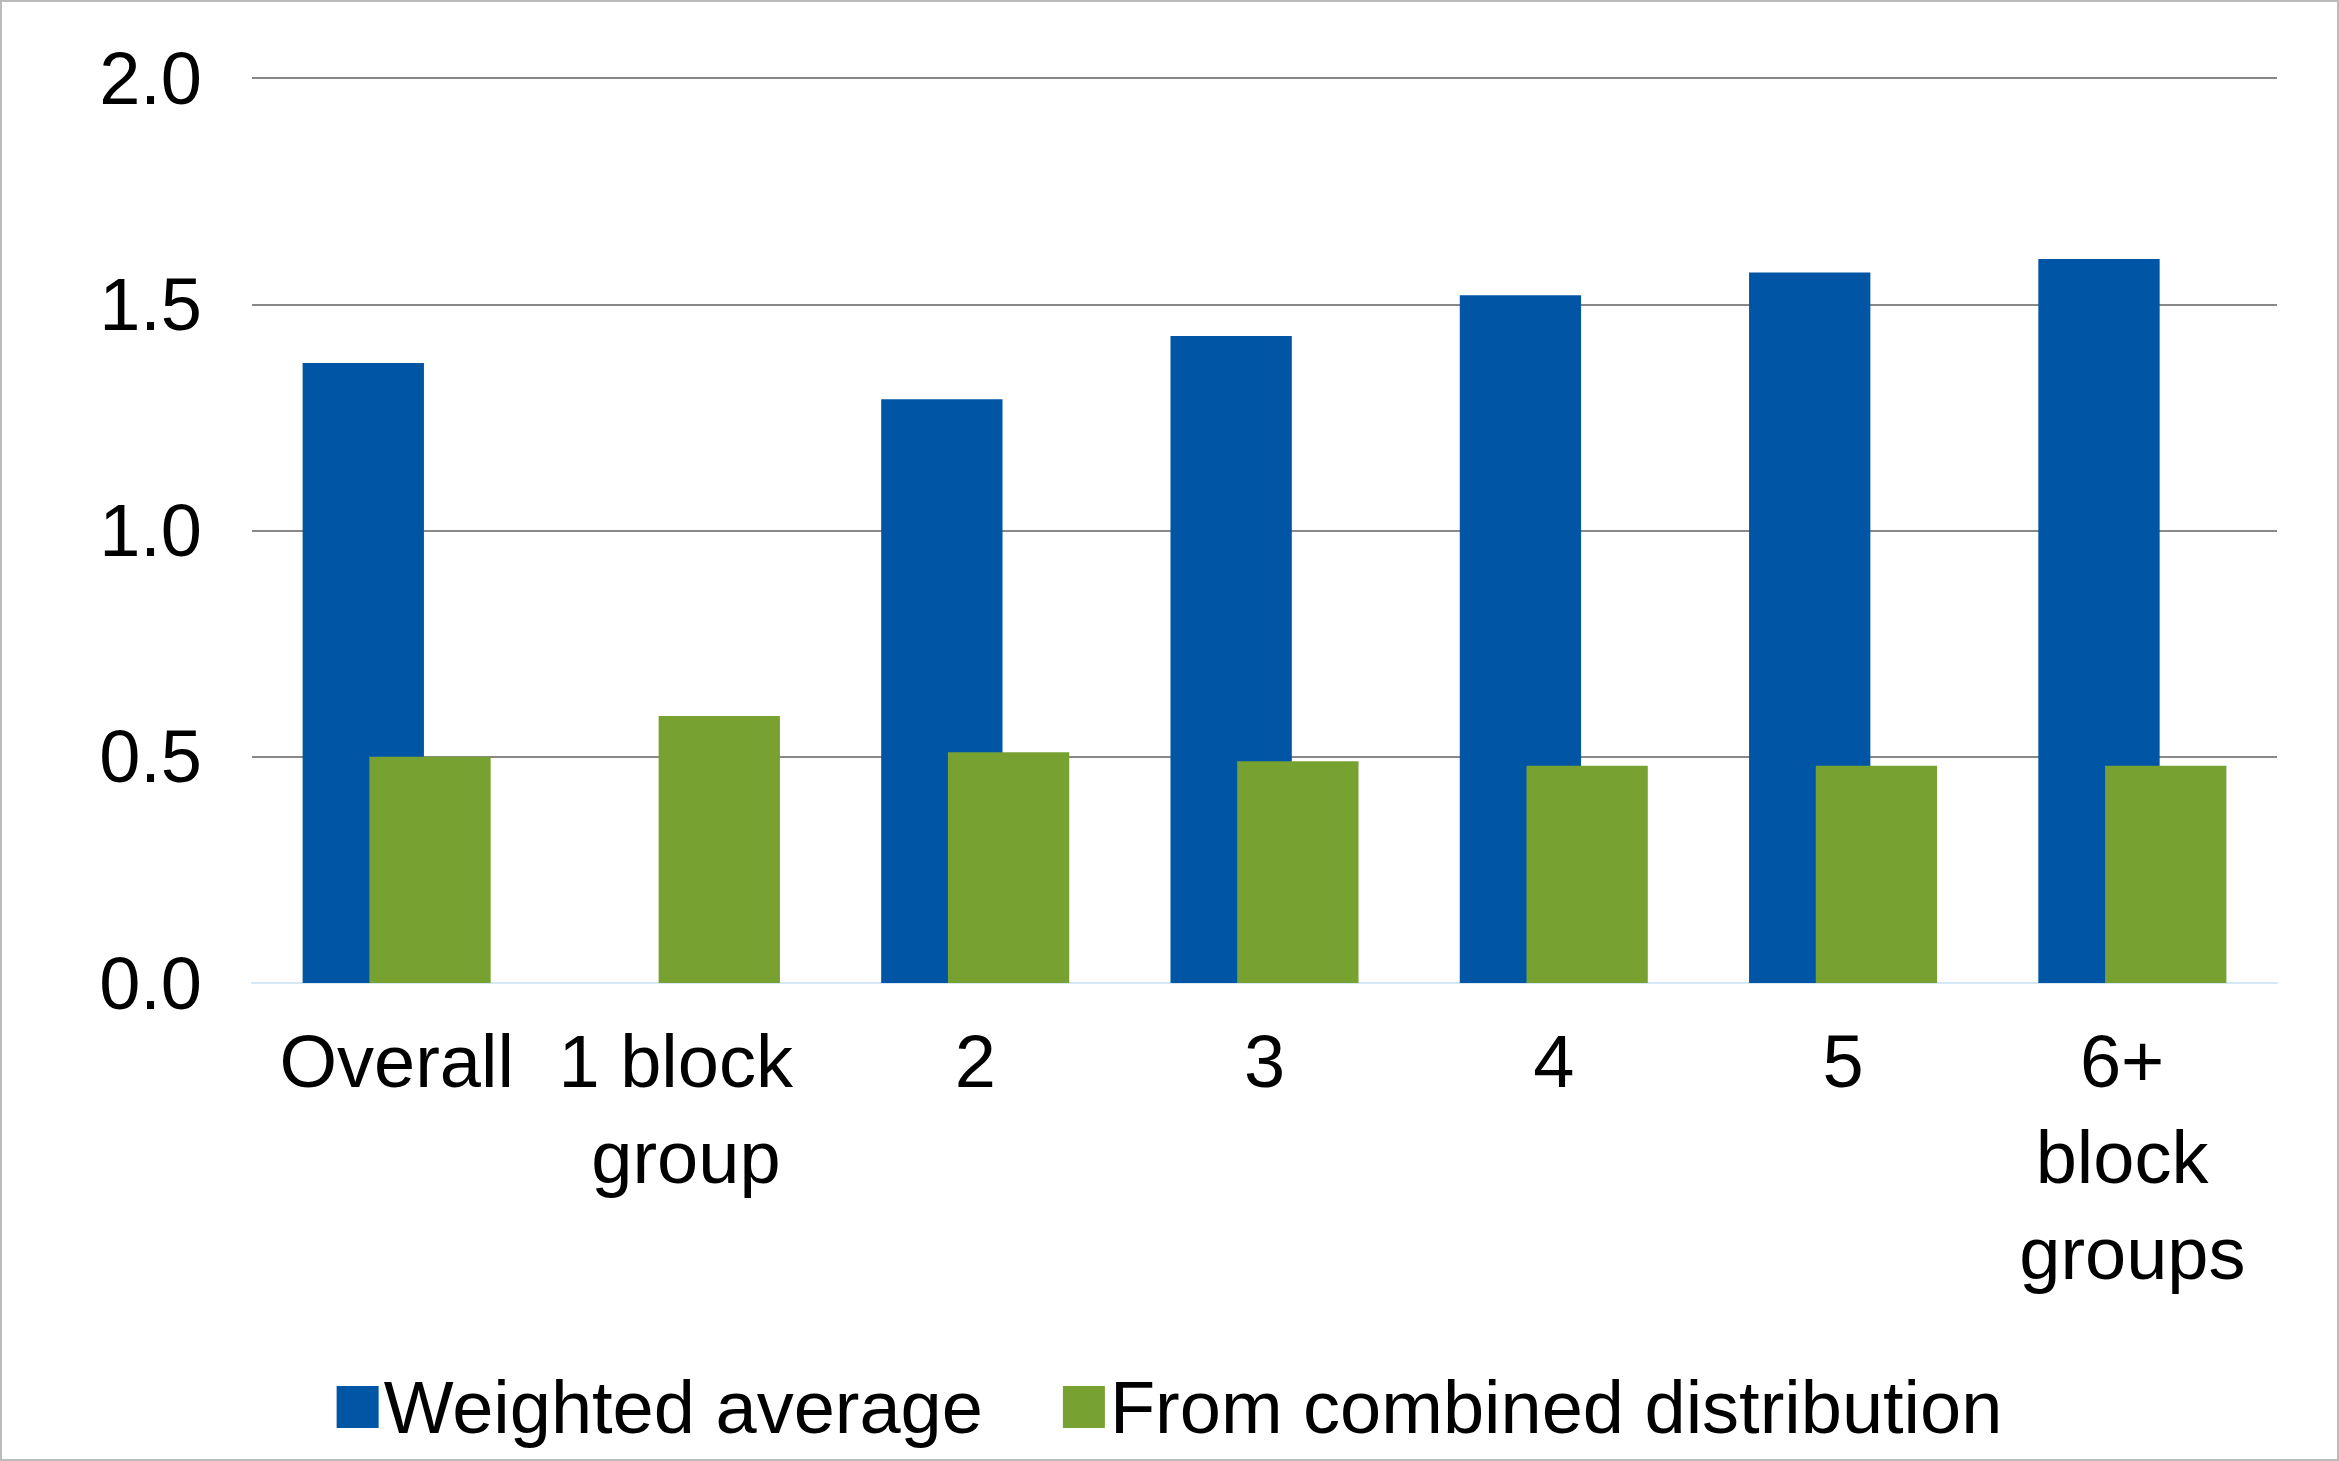  Describe the element at coordinates (2132, 1157) in the screenshot. I see `x-tick-label: 6+ block groups` at that location.